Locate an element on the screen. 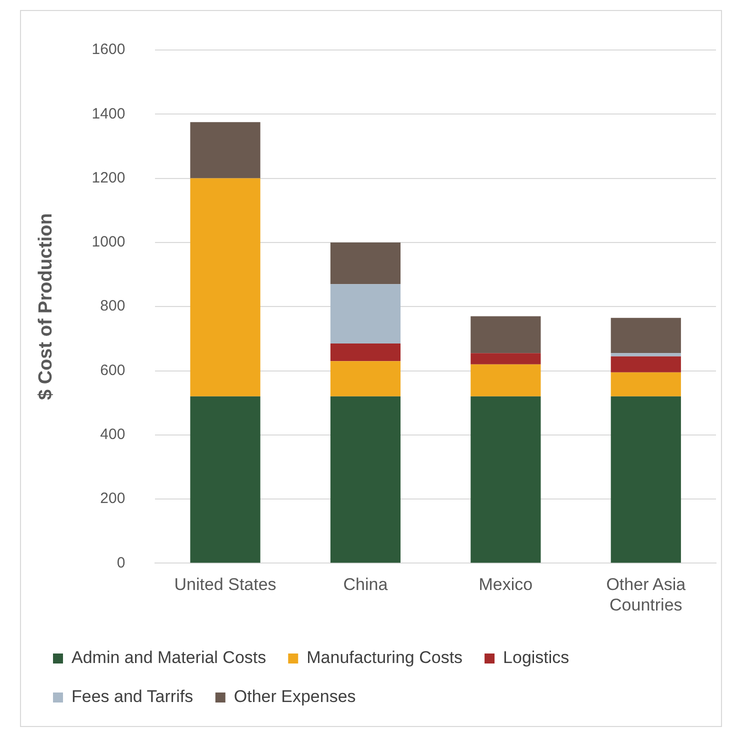  y-tick-label: 0 is located at coordinates (121, 563).